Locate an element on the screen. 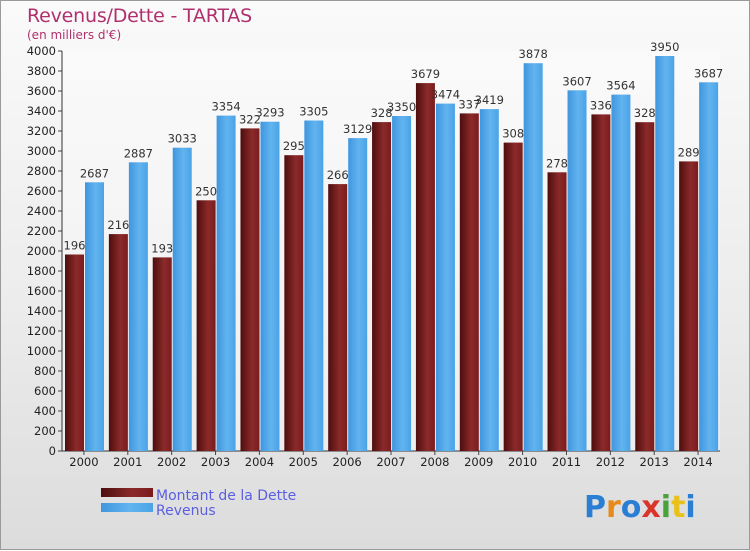 This screenshot has width=750, height=551. logo-letter: o is located at coordinates (631, 507).